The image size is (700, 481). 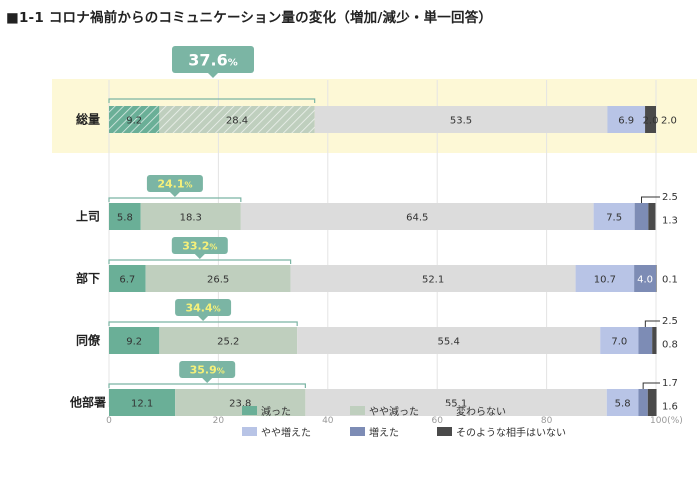 I want to click on x-tick-label: 40, so click(x=328, y=421).